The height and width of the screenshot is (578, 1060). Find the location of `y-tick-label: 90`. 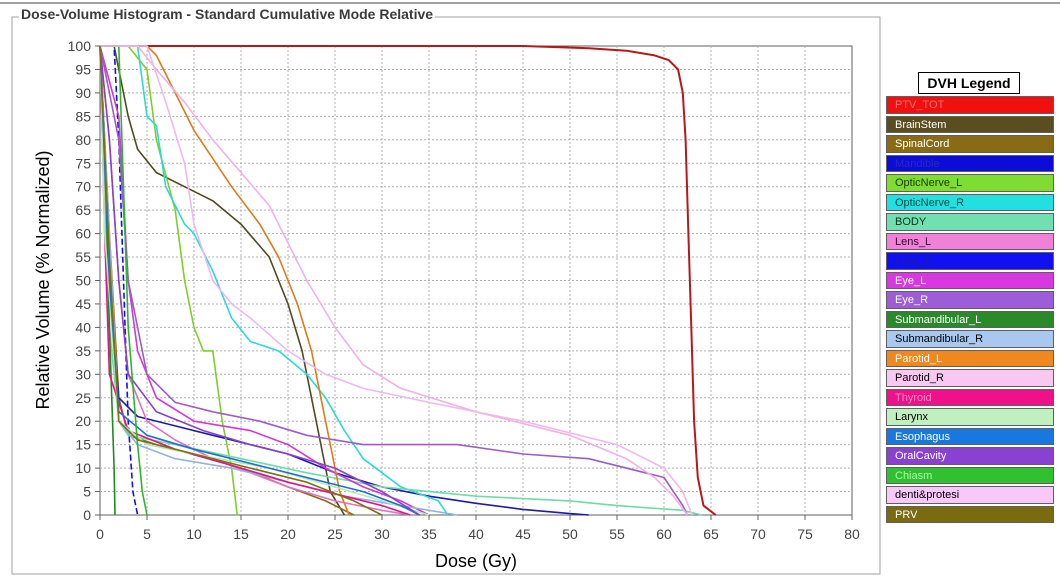

y-tick-label: 90 is located at coordinates (83, 93).